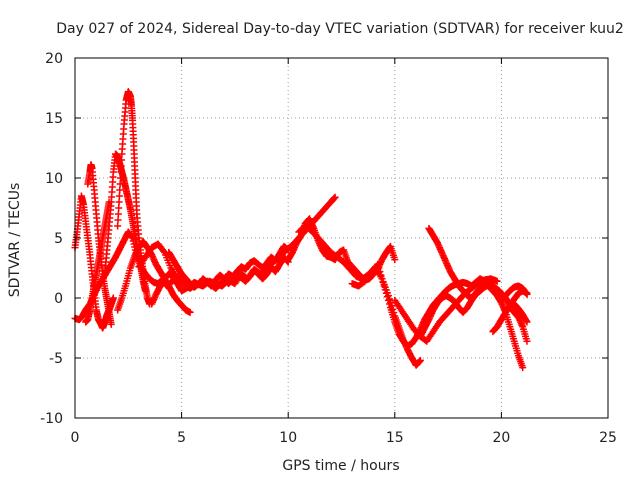 The width and height of the screenshot is (640, 480). What do you see at coordinates (608, 438) in the screenshot?
I see `x-tick-label: 25` at bounding box center [608, 438].